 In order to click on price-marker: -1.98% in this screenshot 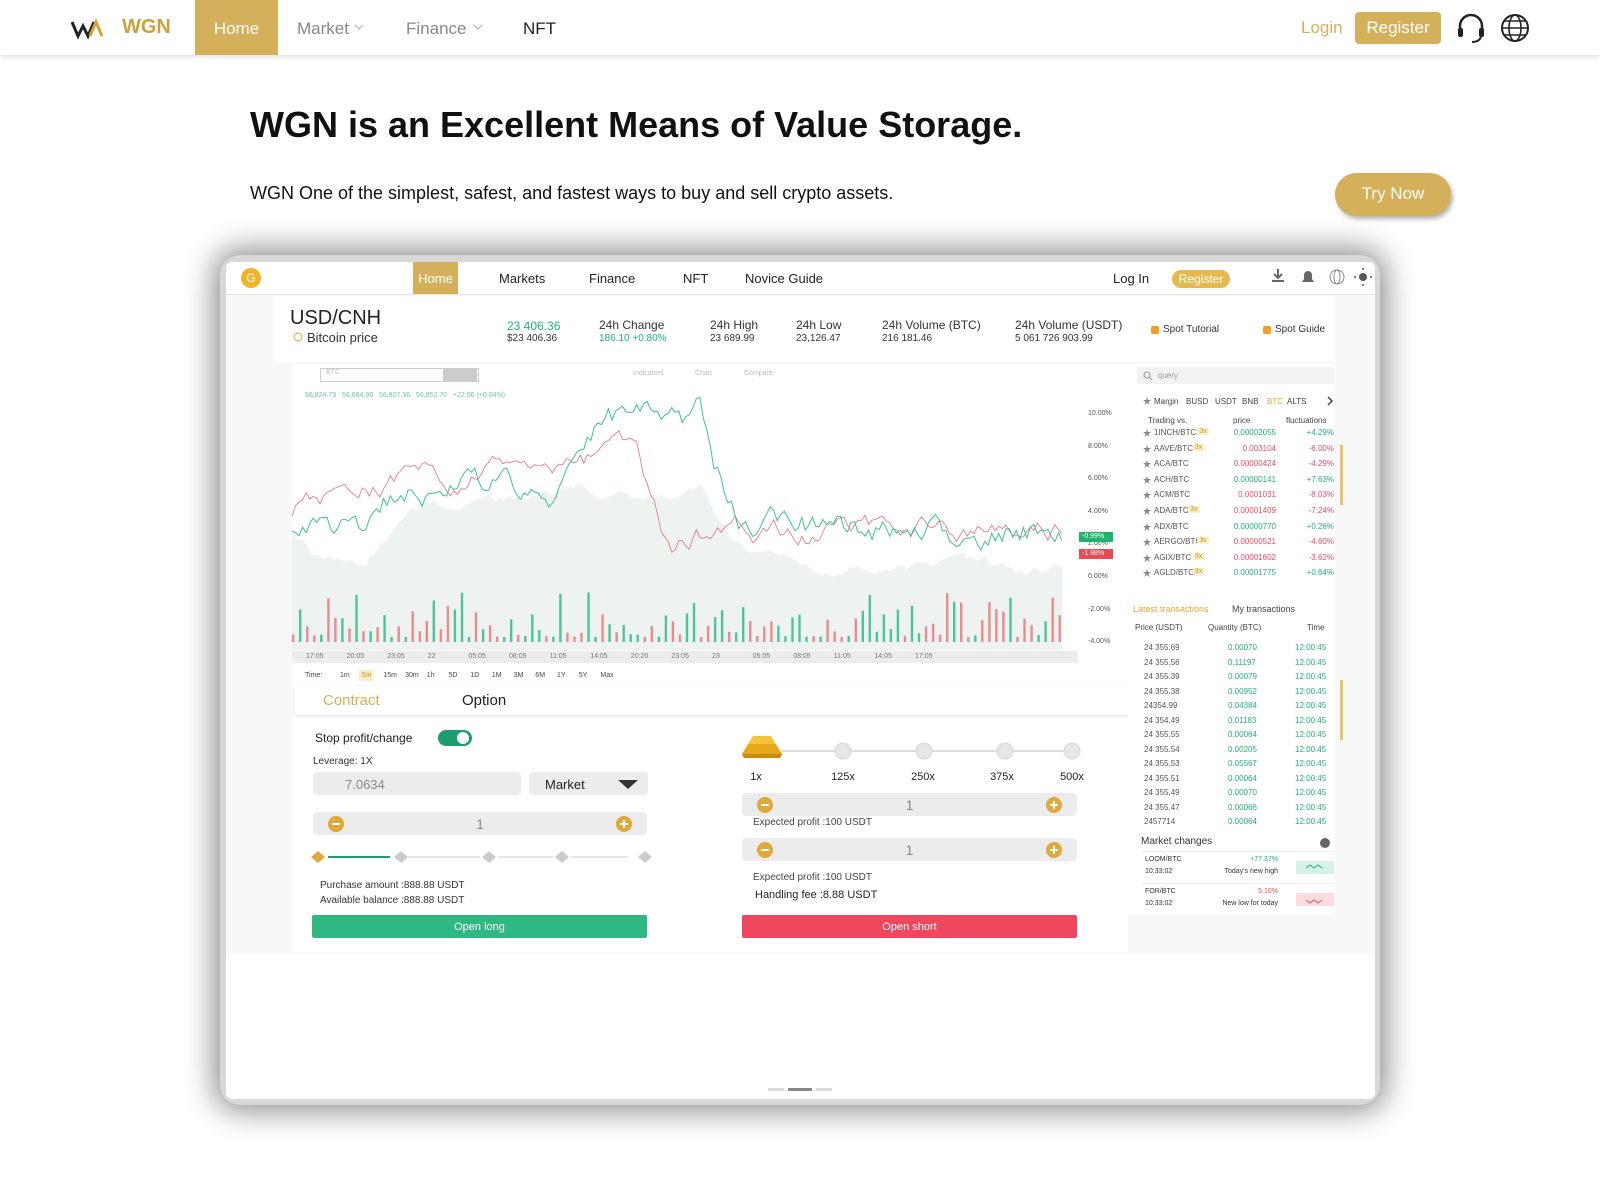, I will do `click(1093, 553)`.